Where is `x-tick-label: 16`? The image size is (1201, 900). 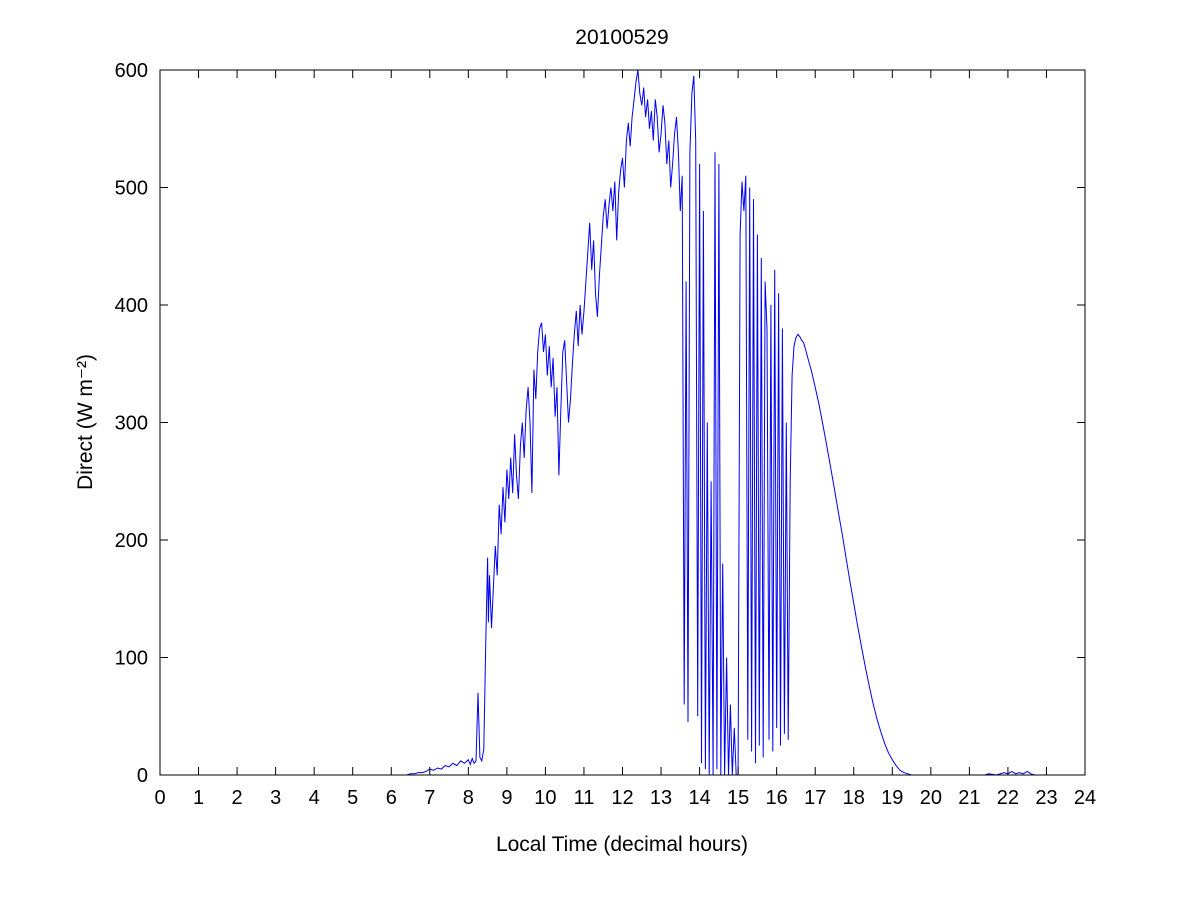 x-tick-label: 16 is located at coordinates (777, 798).